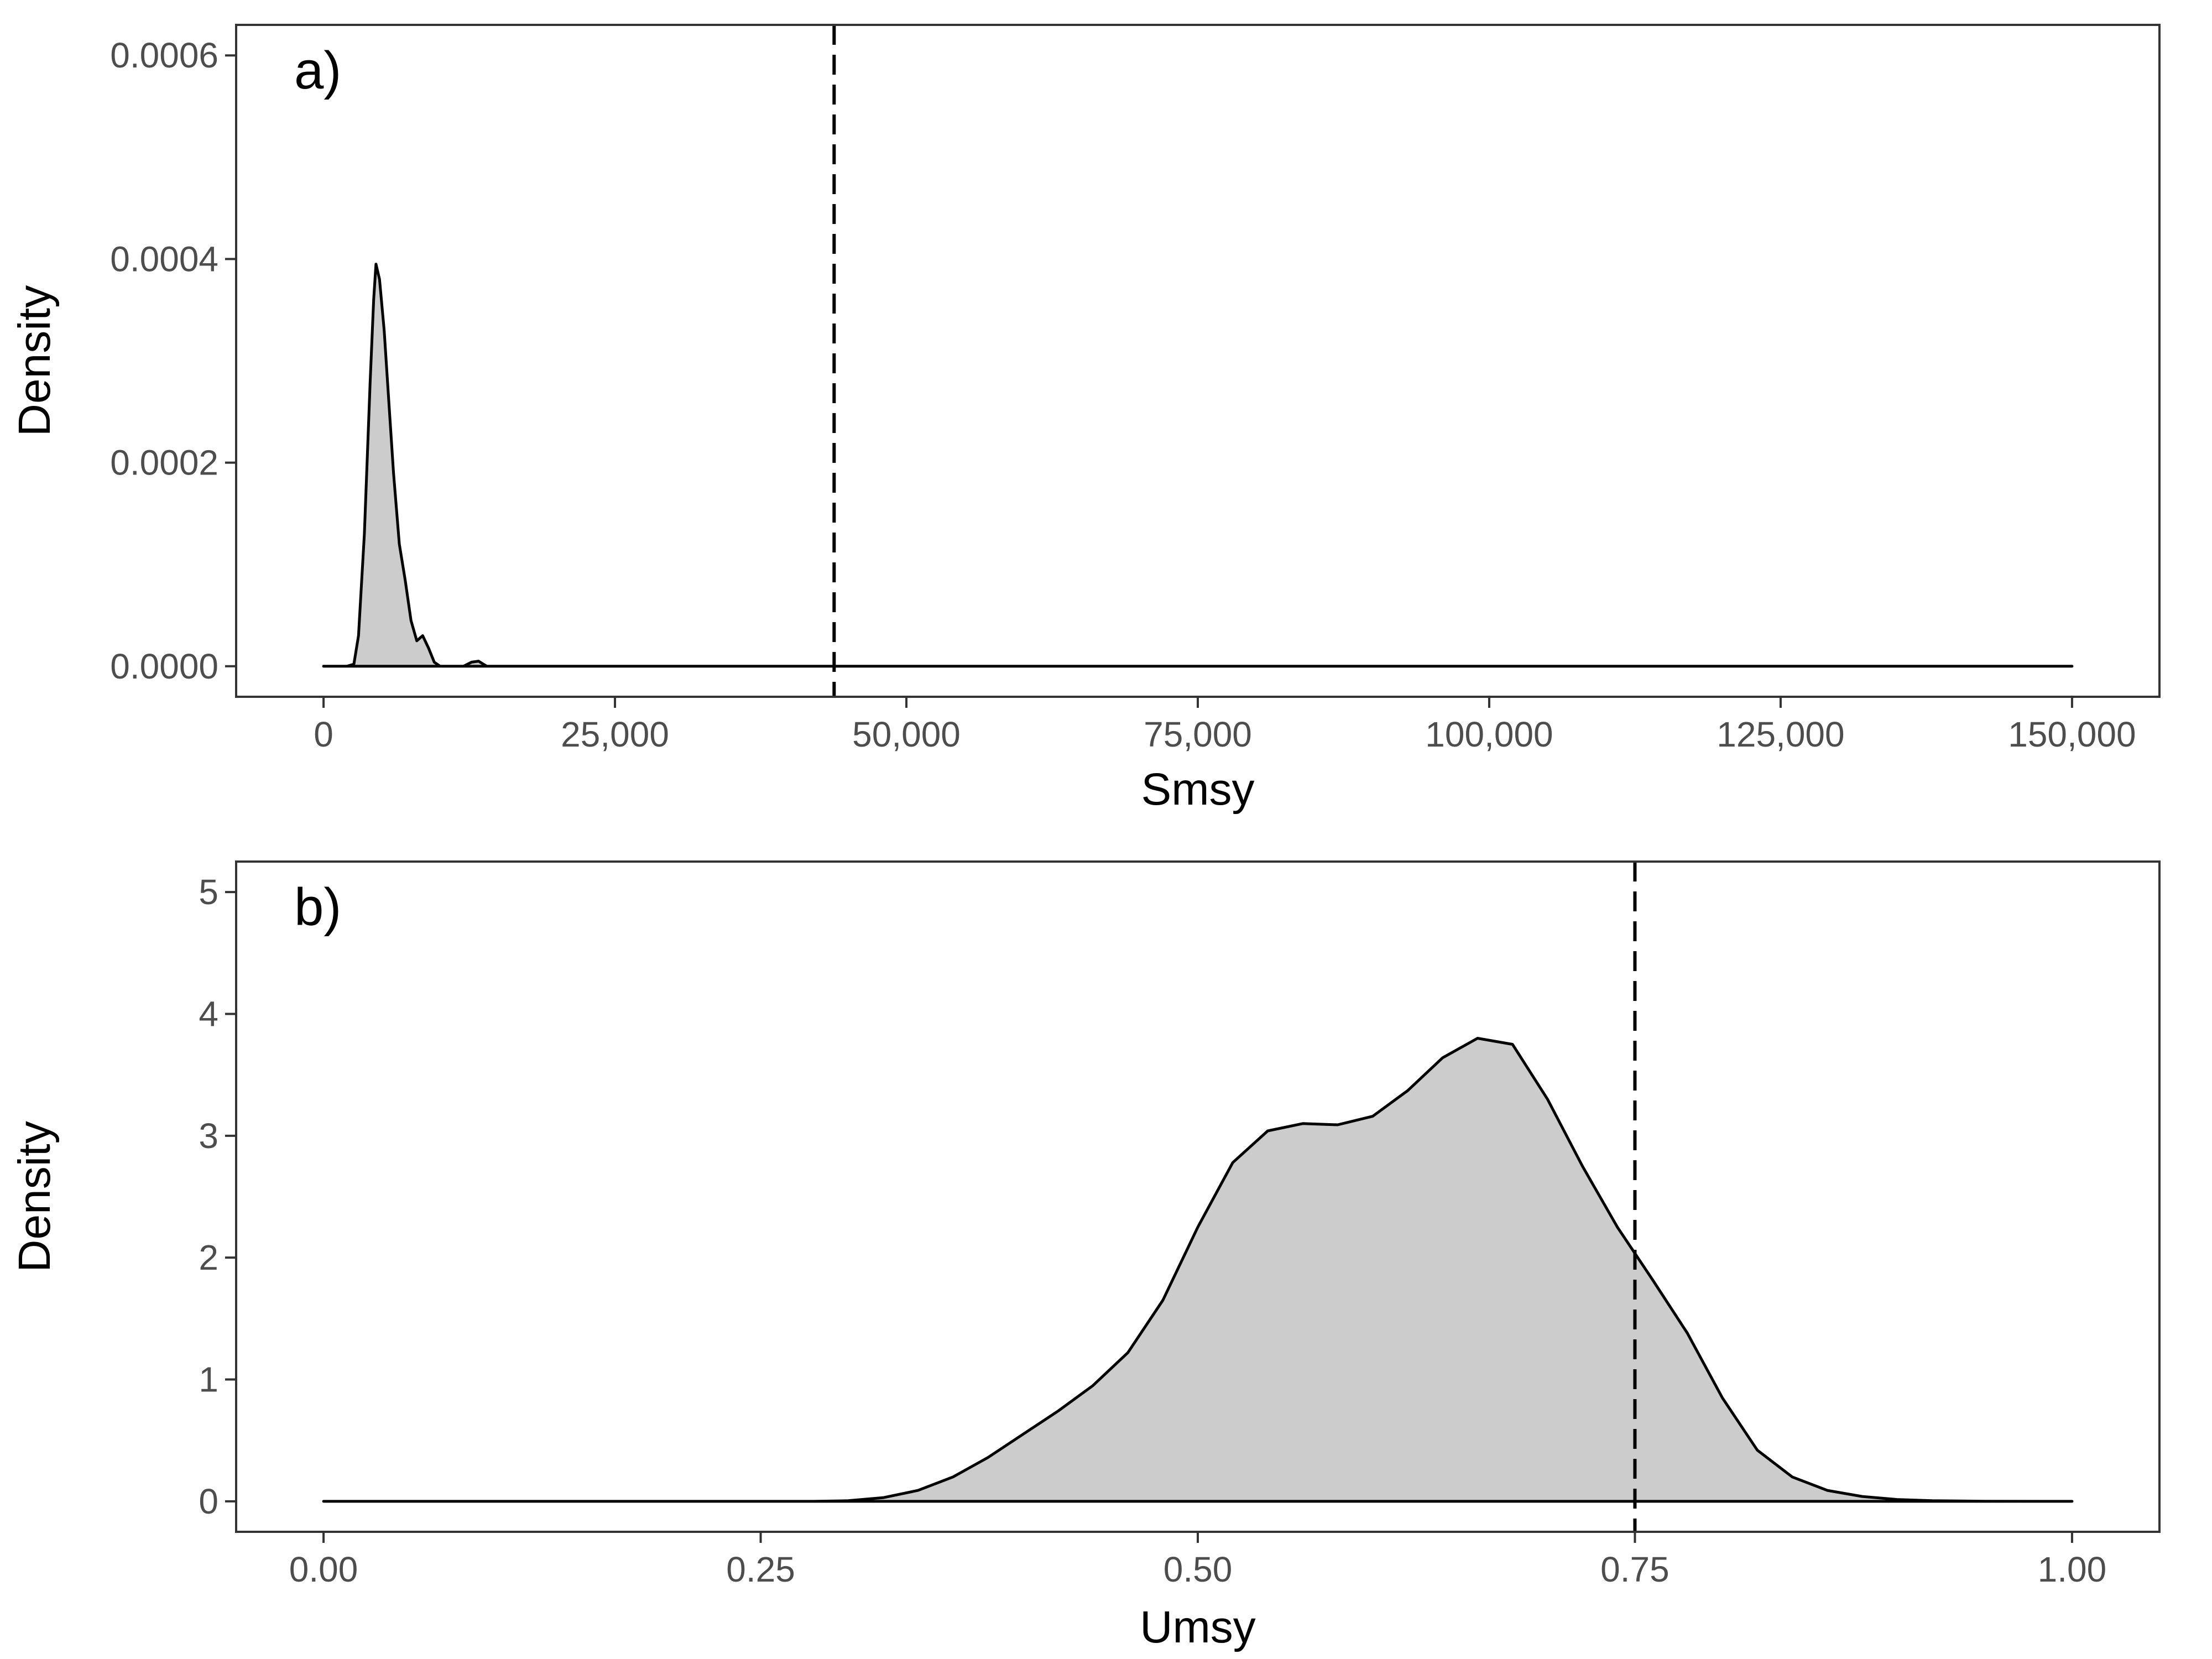  What do you see at coordinates (1198, 790) in the screenshot?
I see `x-axis-title: Smsy` at bounding box center [1198, 790].